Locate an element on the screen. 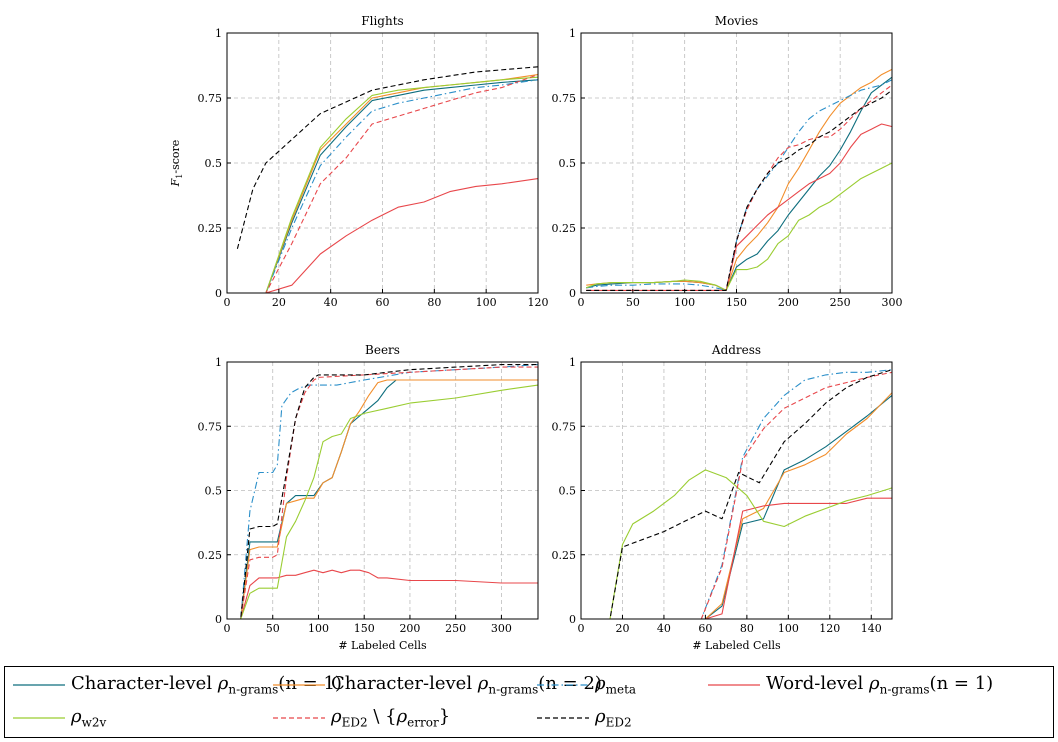 This screenshot has height=742, width=1058. plot-movies: 0 50 100 150 200 250 300 0 0.25 0.5 0.75 1 Movies is located at coordinates (727, 161).